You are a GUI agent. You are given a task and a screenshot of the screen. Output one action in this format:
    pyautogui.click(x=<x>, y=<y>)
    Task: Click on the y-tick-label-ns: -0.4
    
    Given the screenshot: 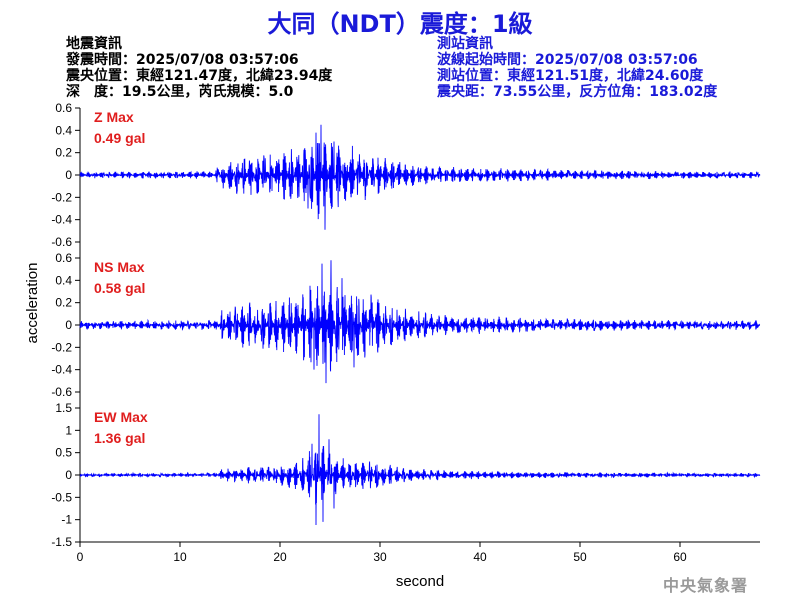 What is the action you would take?
    pyautogui.click(x=61, y=370)
    